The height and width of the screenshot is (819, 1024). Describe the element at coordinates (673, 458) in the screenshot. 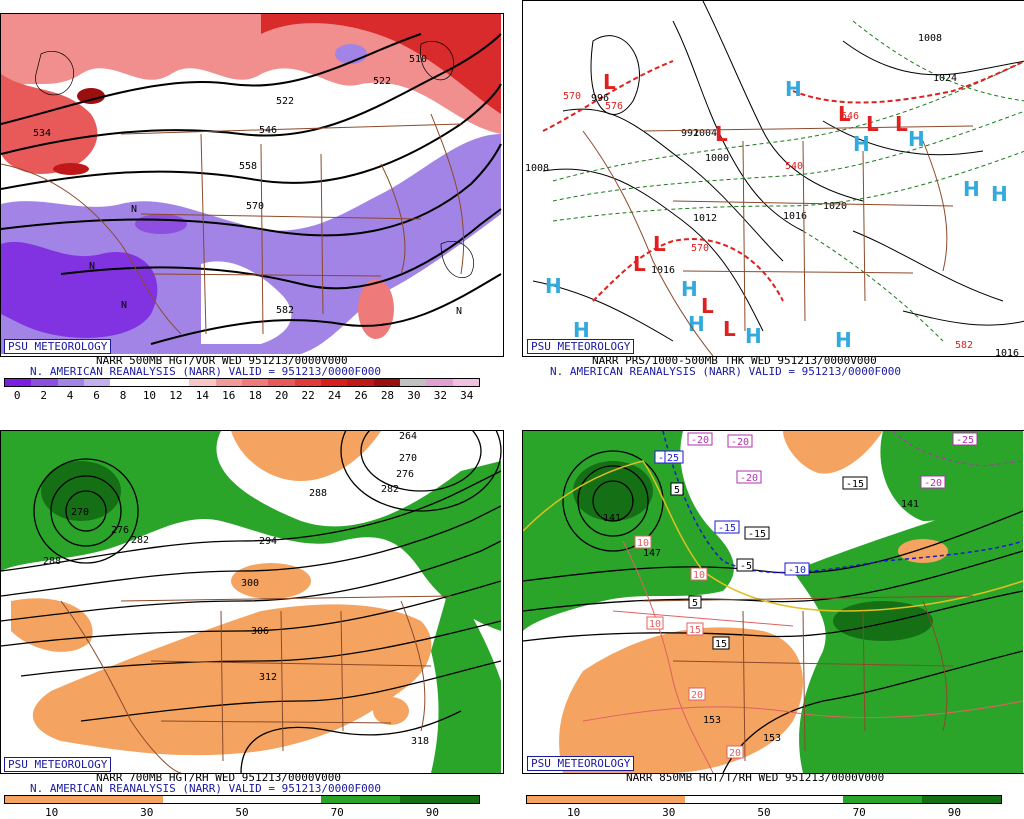

I see `temp-label: 25` at that location.